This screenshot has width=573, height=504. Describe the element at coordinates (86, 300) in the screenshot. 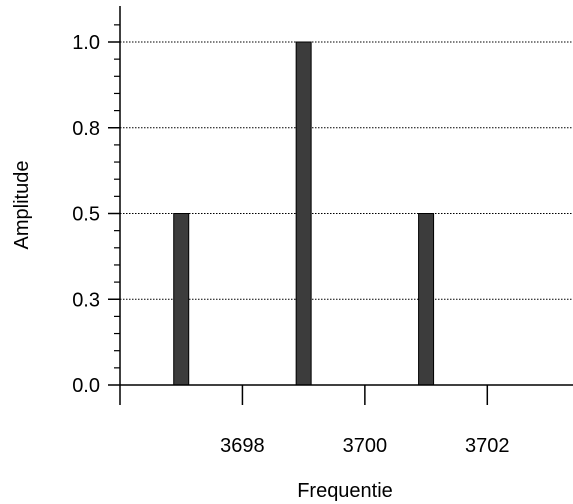

I see `y-tick-label: 0.3` at that location.